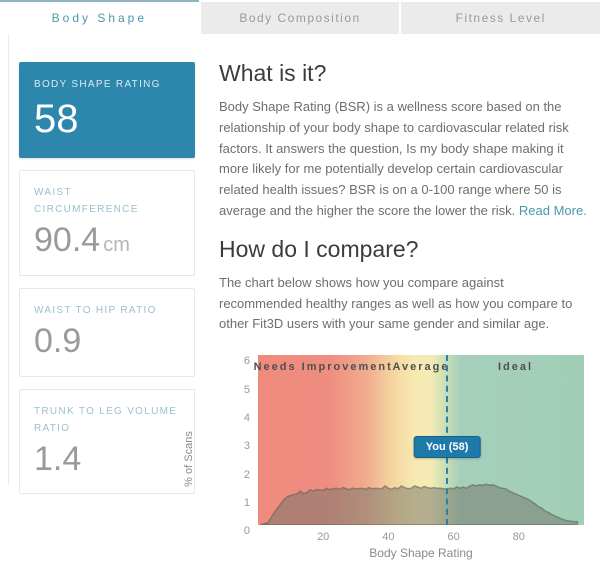 This screenshot has height=563, width=600. I want to click on card-value-unit: cm, so click(116, 245).